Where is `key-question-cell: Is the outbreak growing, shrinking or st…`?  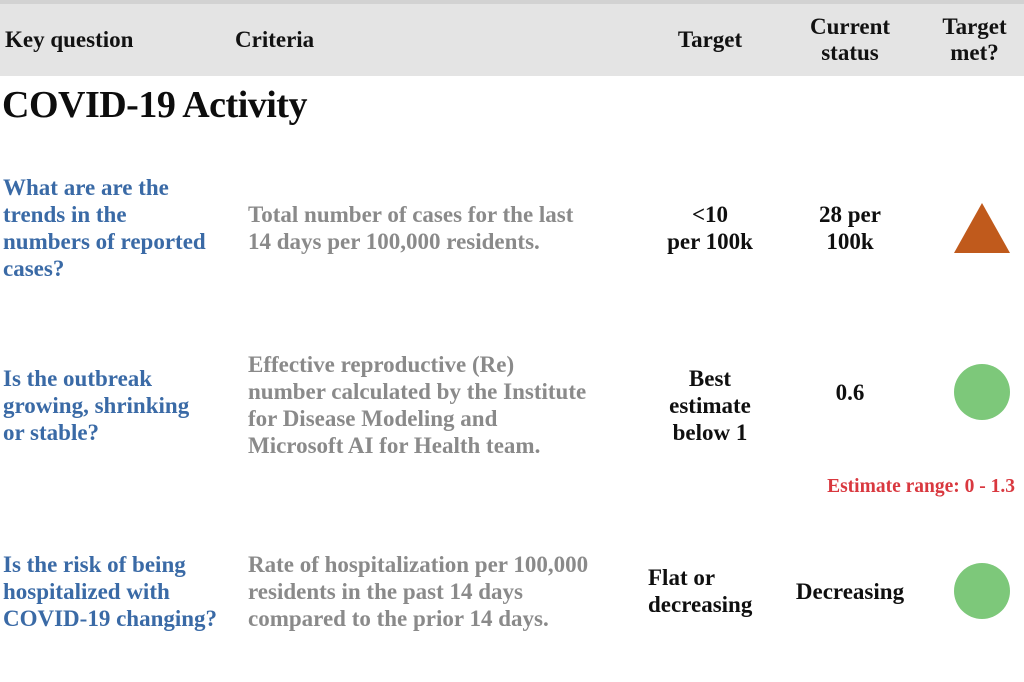 key-question-cell: Is the outbreak growing, shrinking or st… is located at coordinates (96, 405).